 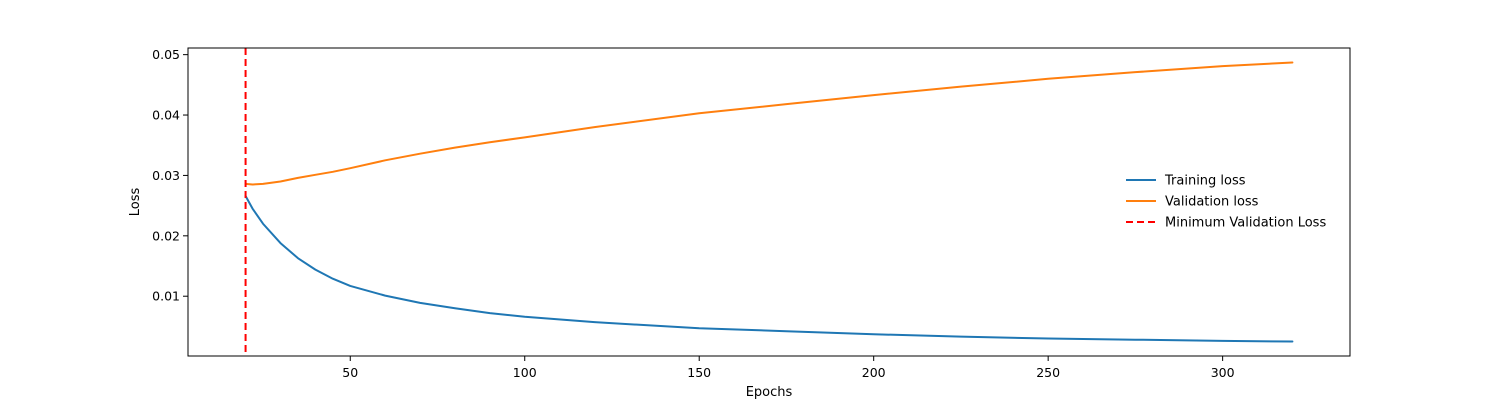 I want to click on y-tick-label: 0.05, so click(x=166, y=54).